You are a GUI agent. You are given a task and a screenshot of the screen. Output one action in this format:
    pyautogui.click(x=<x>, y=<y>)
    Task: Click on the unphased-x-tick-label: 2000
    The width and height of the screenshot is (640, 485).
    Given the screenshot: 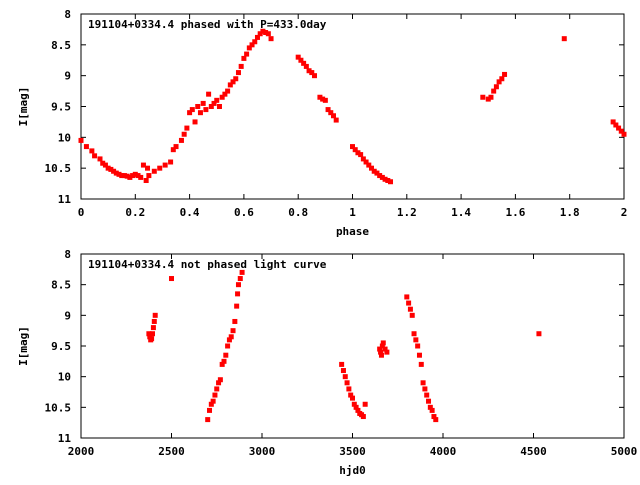 What is the action you would take?
    pyautogui.click(x=81, y=451)
    